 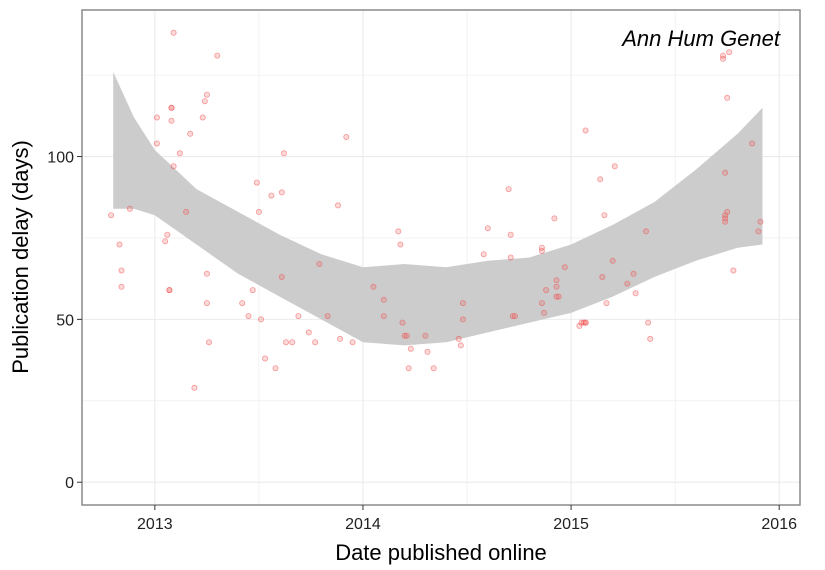 I want to click on journal-annotation: Ann Hum Genet, so click(x=700, y=38).